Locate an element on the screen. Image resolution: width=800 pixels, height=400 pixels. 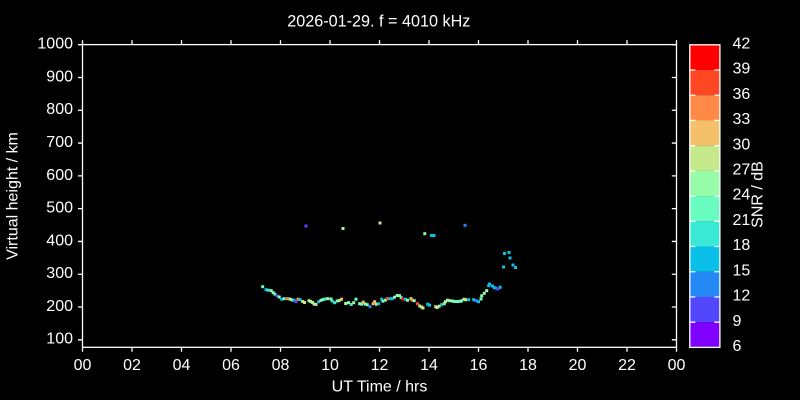
svg-text: 14 is located at coordinates (429, 365).